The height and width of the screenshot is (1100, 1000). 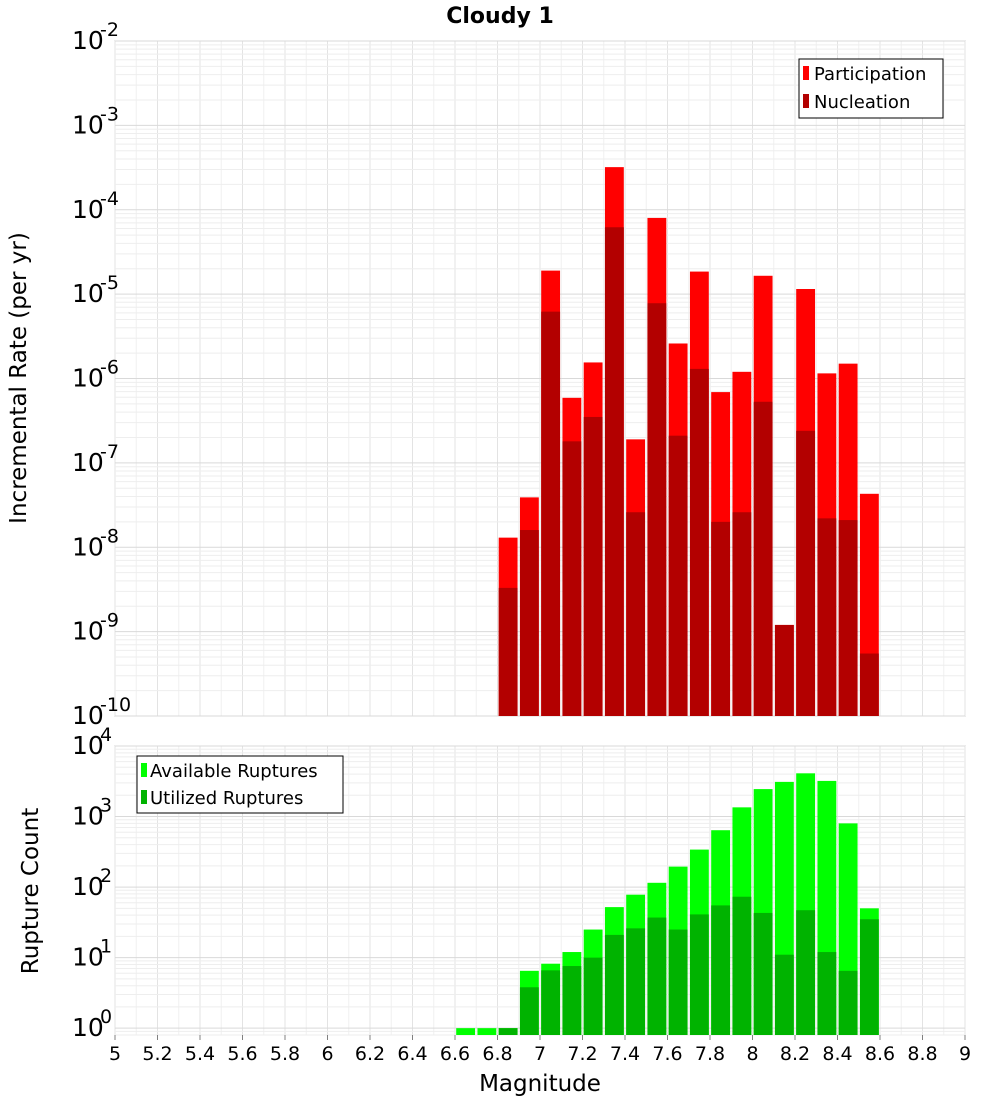 What do you see at coordinates (500, 16) in the screenshot?
I see `chart-title: Cloudy 1` at bounding box center [500, 16].